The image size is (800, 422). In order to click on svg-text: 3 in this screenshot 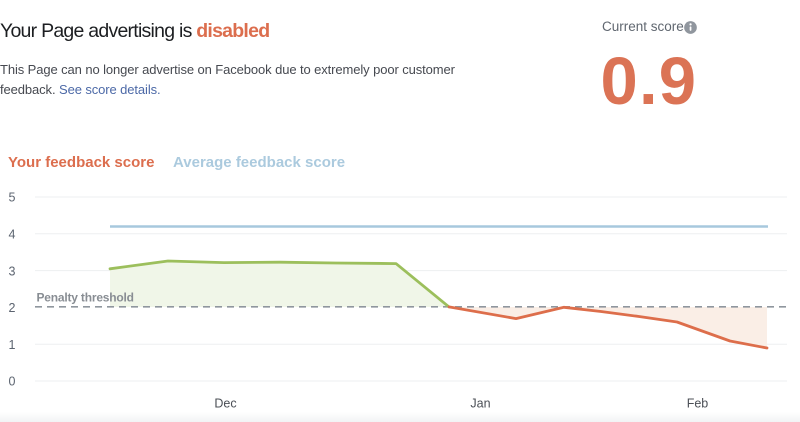, I will do `click(12, 271)`.